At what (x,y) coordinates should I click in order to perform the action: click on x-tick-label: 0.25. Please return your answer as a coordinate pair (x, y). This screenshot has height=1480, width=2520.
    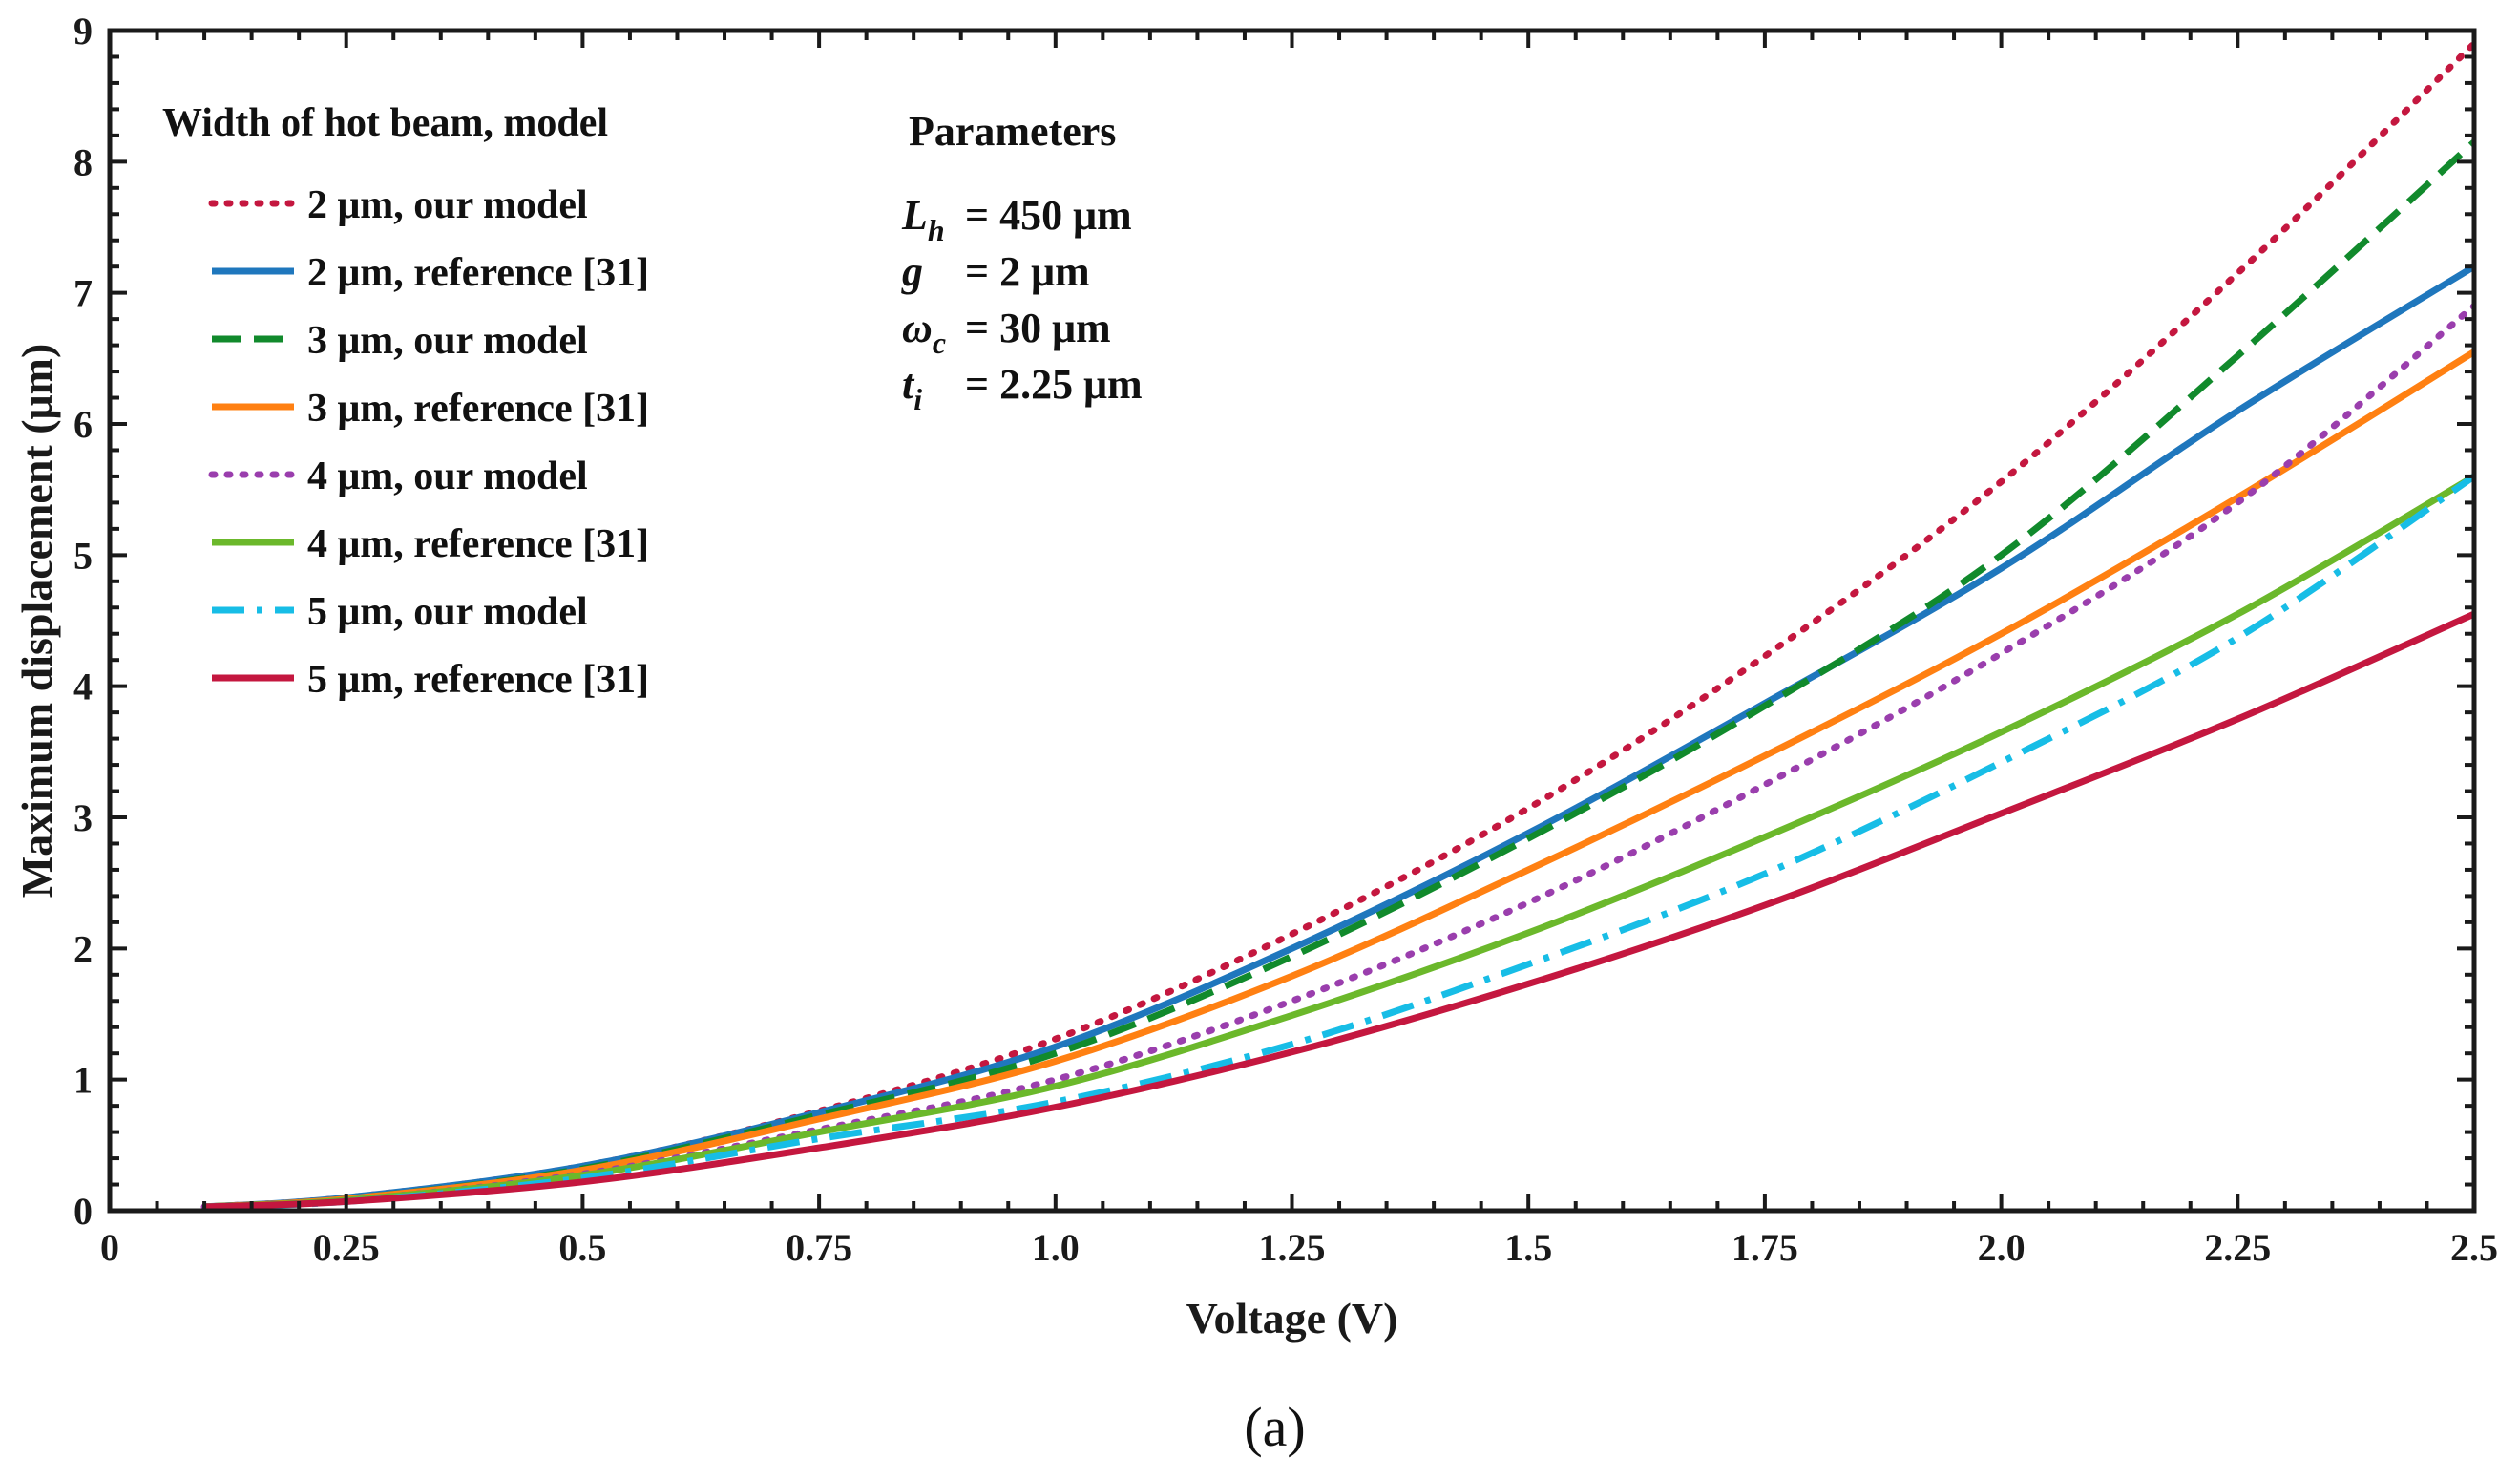
    Looking at the image, I should click on (346, 1248).